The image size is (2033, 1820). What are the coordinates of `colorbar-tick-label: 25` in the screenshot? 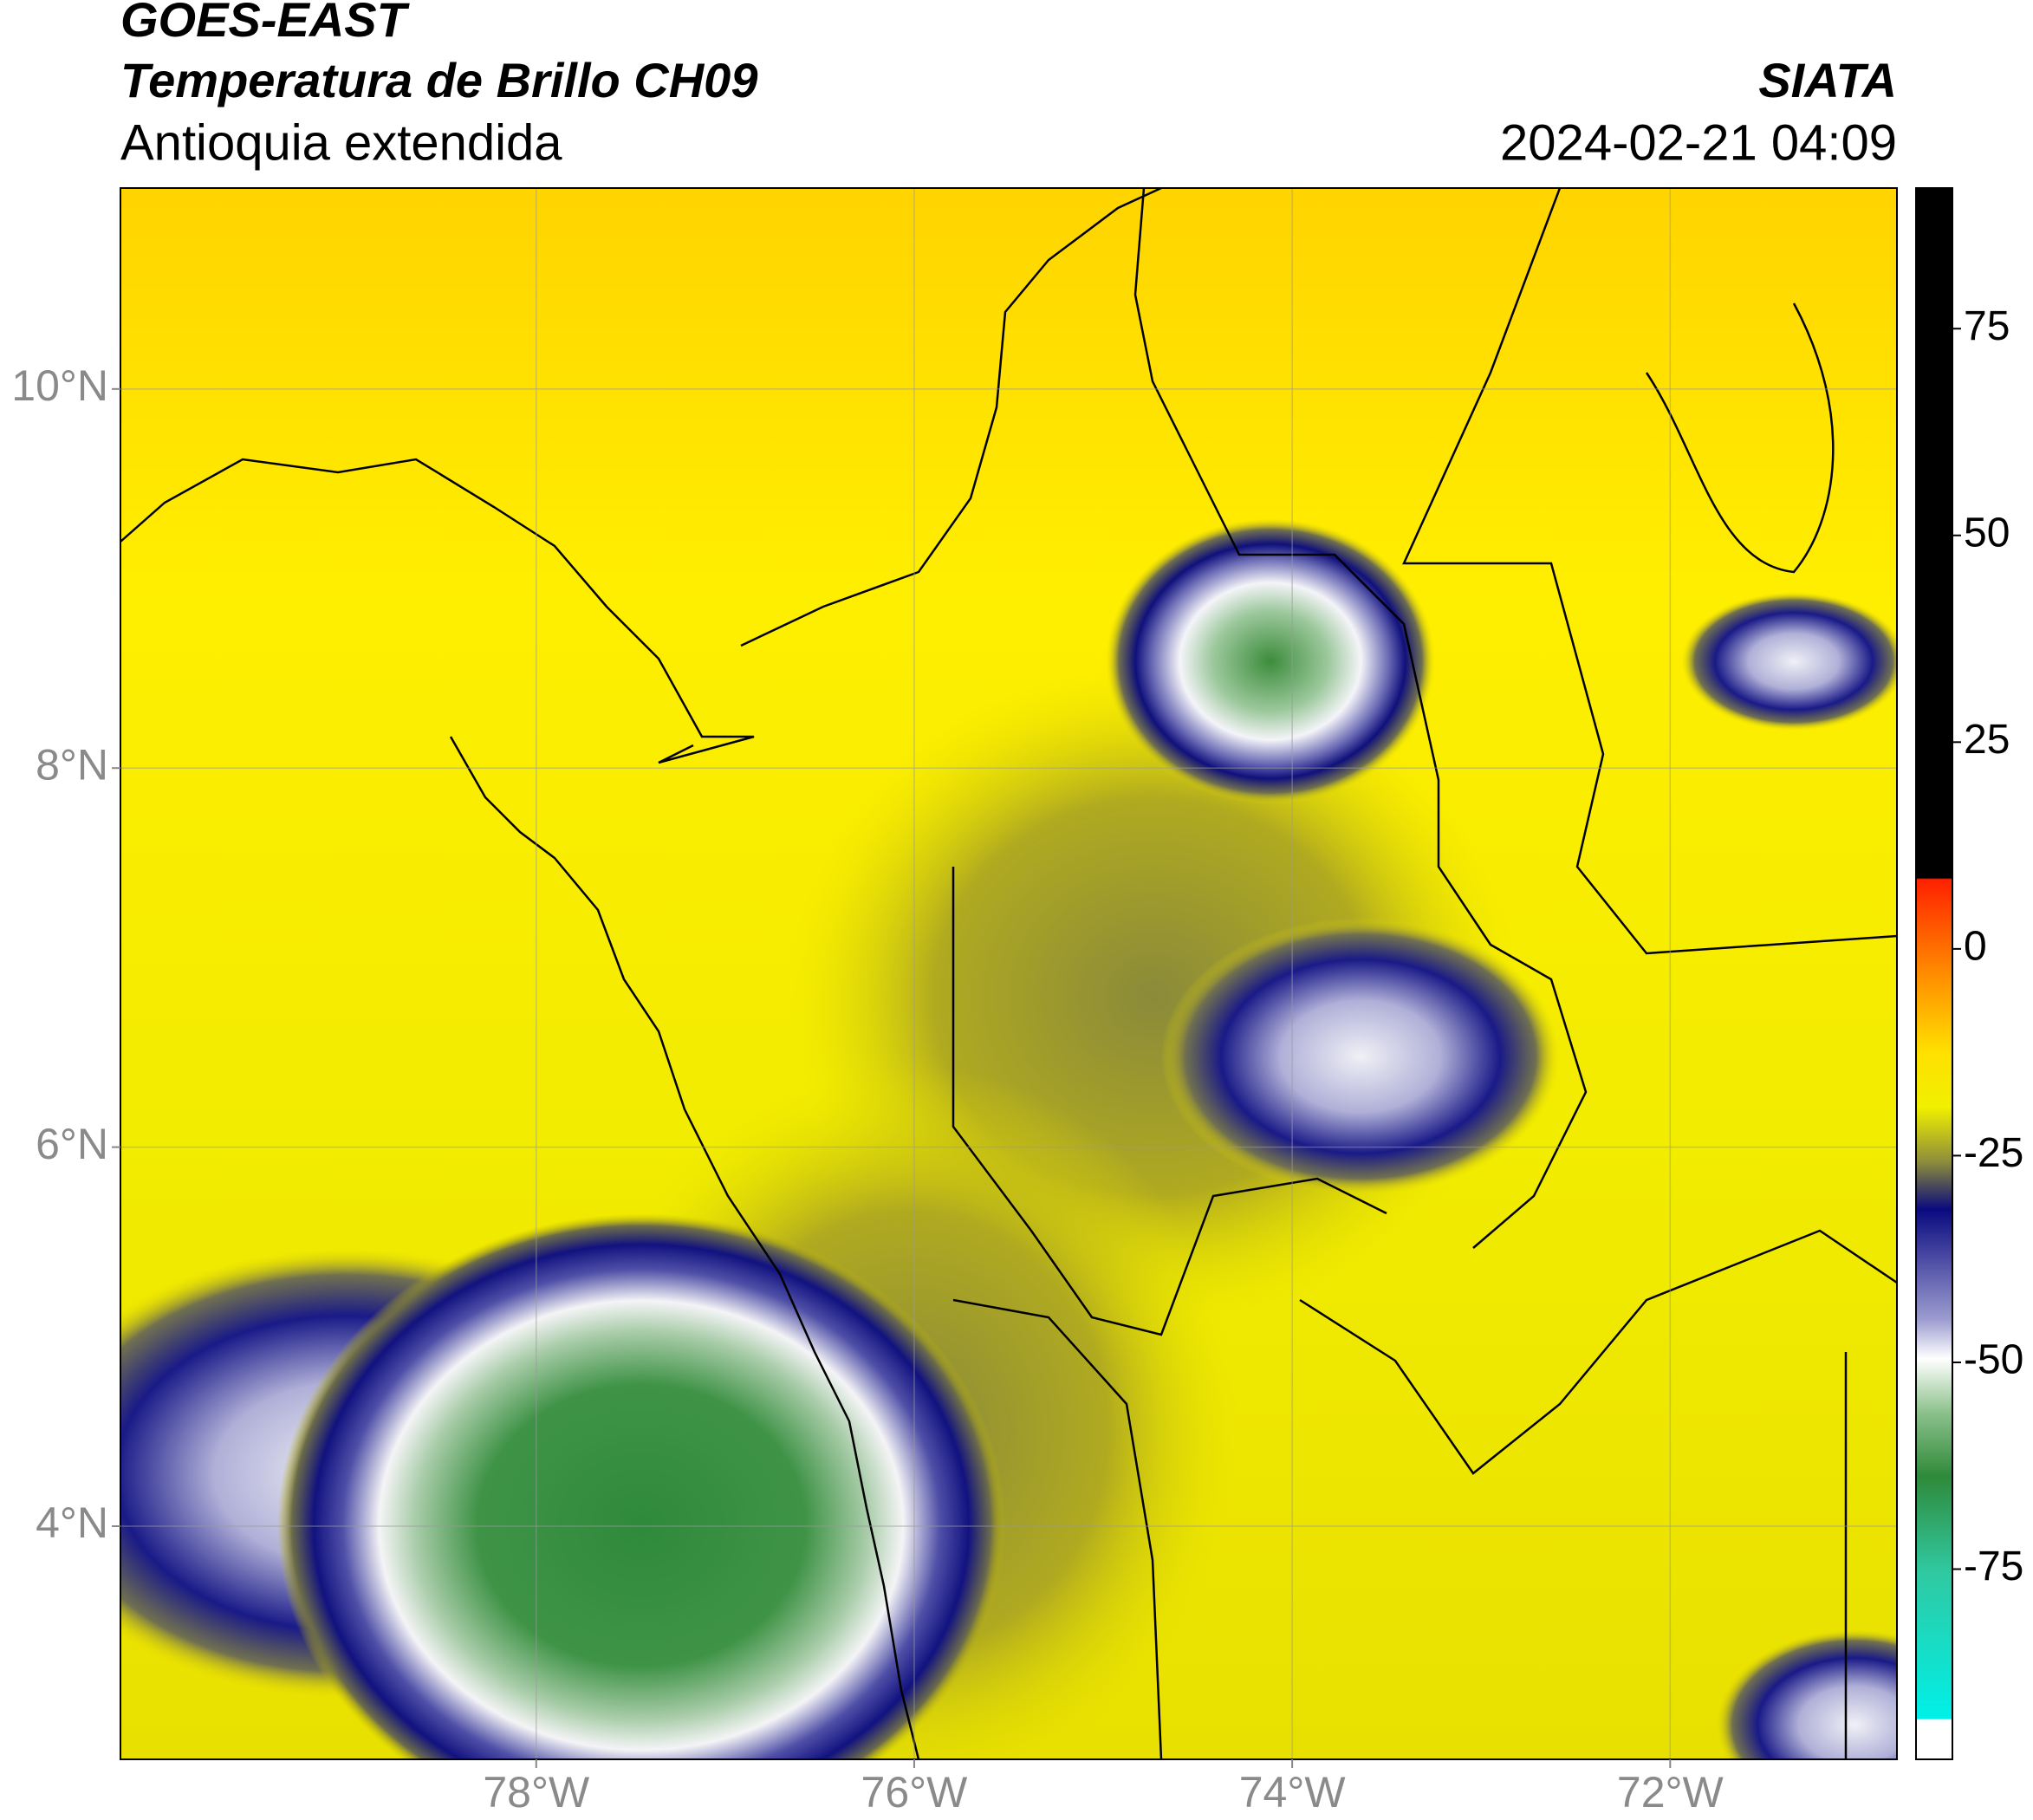 It's located at (1987, 740).